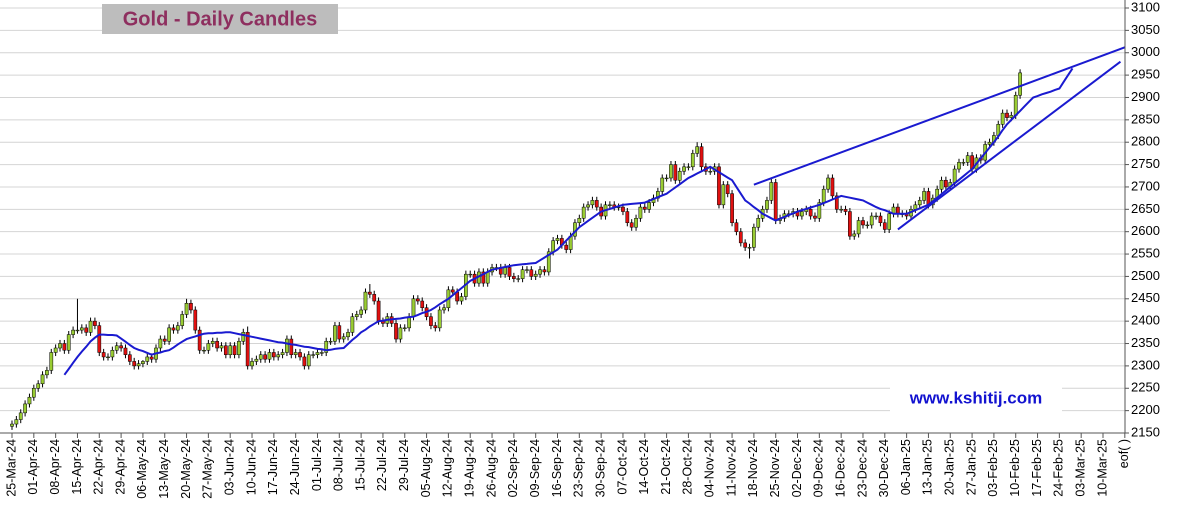 The image size is (1180, 527). What do you see at coordinates (557, 468) in the screenshot?
I see `x-tick-label: 16-Sep-24` at bounding box center [557, 468].